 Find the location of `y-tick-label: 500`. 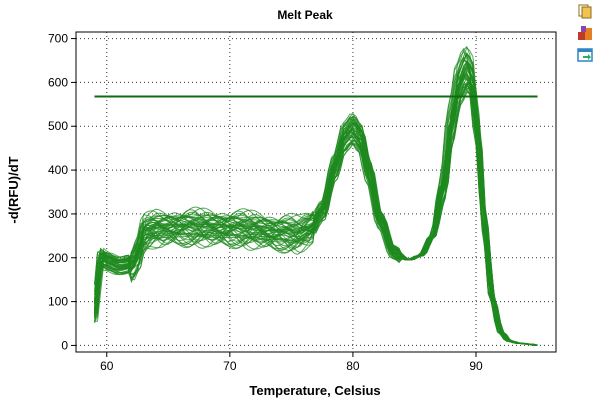

y-tick-label: 500 is located at coordinates (58, 126).